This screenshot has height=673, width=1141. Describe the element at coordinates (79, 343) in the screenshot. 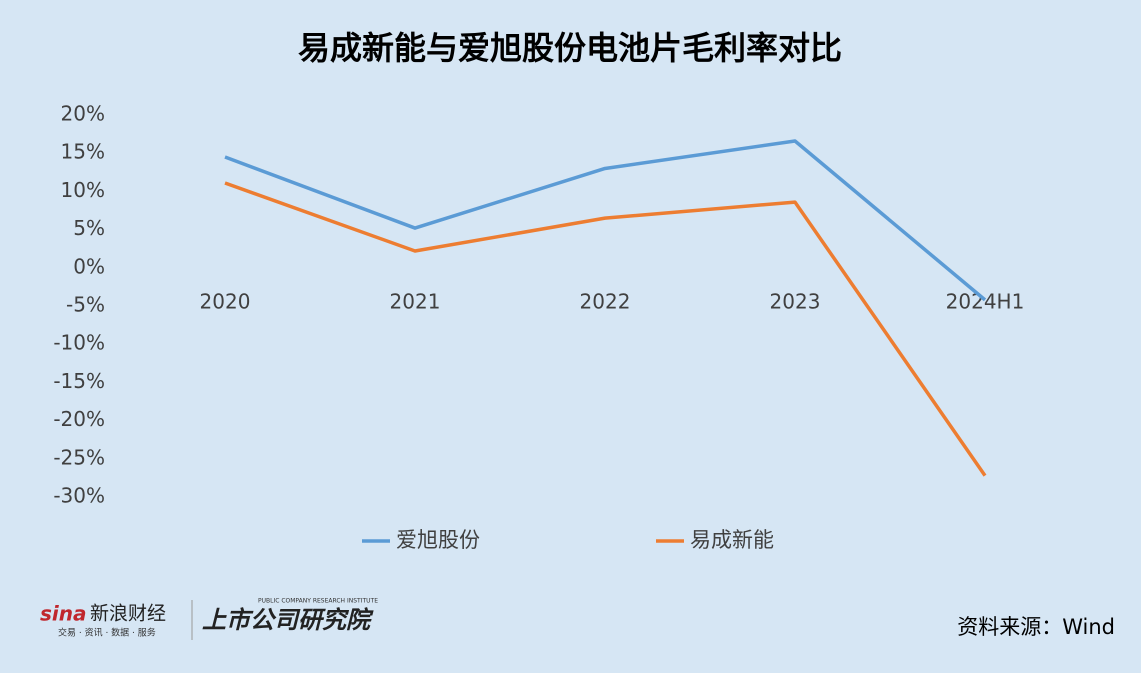

I see `y-tick-label: -10%` at that location.